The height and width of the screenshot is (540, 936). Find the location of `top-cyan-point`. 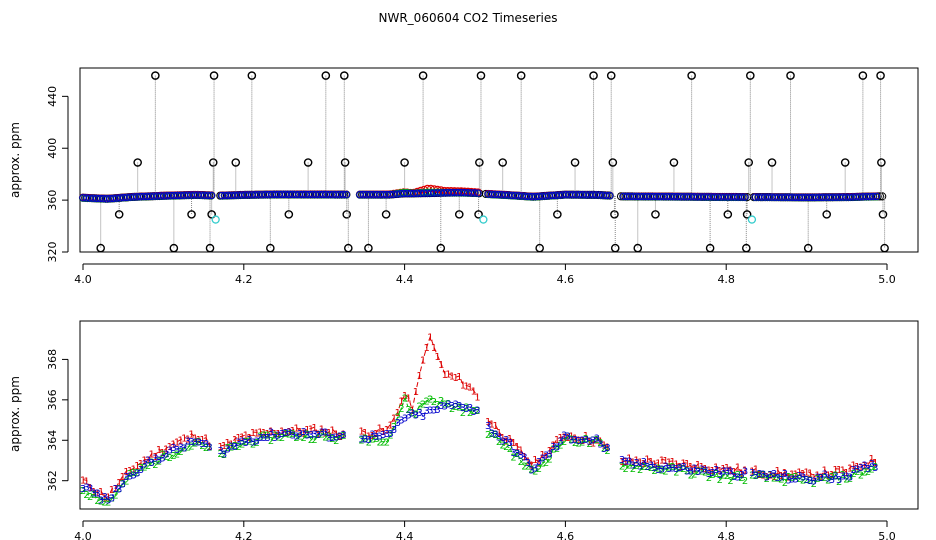

top-cyan-point is located at coordinates (752, 219).